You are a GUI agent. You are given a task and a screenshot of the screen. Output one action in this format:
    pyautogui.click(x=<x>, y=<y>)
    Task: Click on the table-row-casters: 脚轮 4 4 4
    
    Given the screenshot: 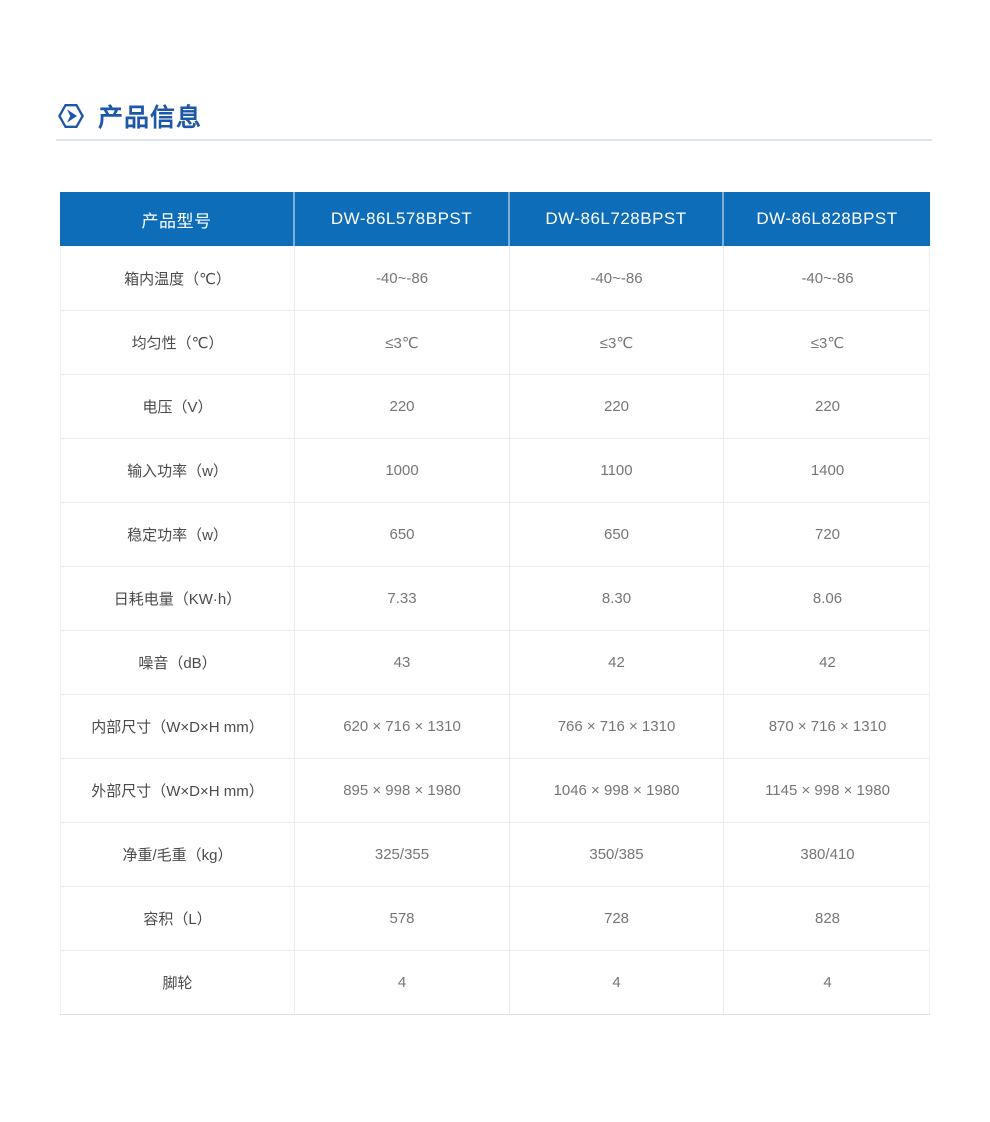 What is the action you would take?
    pyautogui.click(x=495, y=982)
    